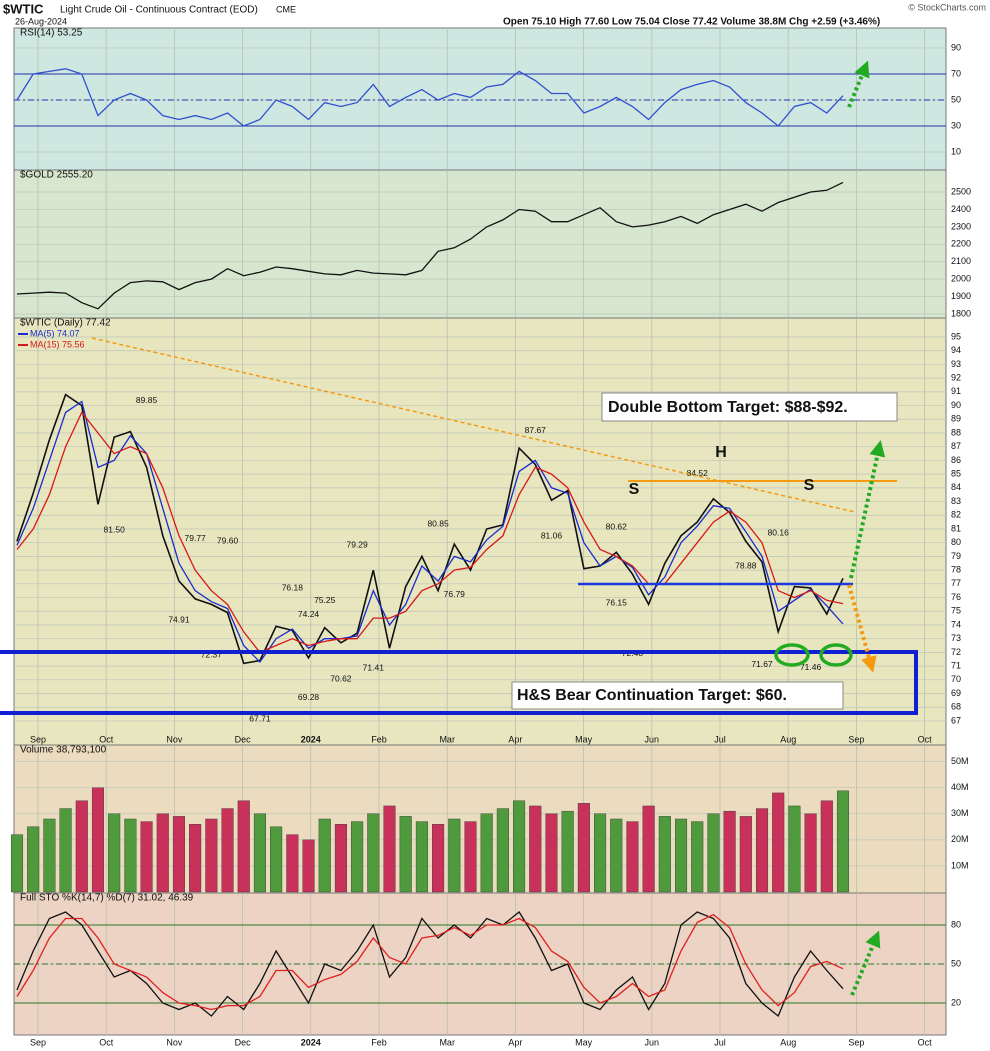 The height and width of the screenshot is (1051, 990). What do you see at coordinates (956, 460) in the screenshot?
I see `y-tick-label: 86` at bounding box center [956, 460].